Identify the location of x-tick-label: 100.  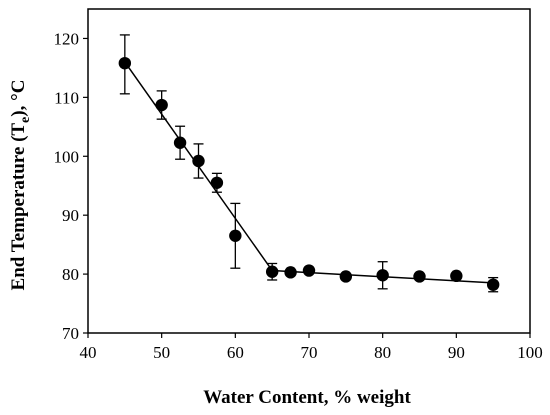
(530, 352).